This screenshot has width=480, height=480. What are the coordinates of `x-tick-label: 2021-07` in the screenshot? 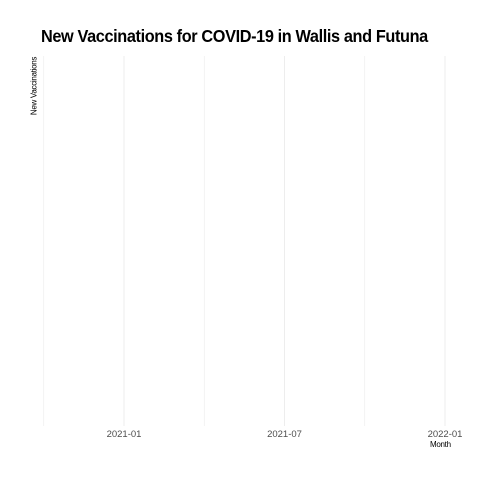 It's located at (284, 434).